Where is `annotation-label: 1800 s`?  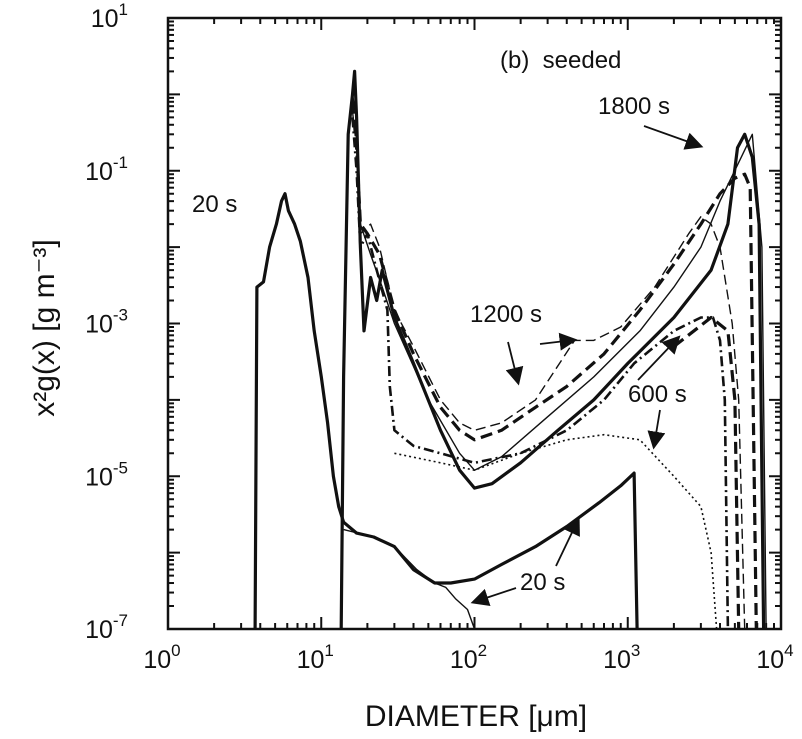
annotation-label: 1800 s is located at coordinates (634, 106).